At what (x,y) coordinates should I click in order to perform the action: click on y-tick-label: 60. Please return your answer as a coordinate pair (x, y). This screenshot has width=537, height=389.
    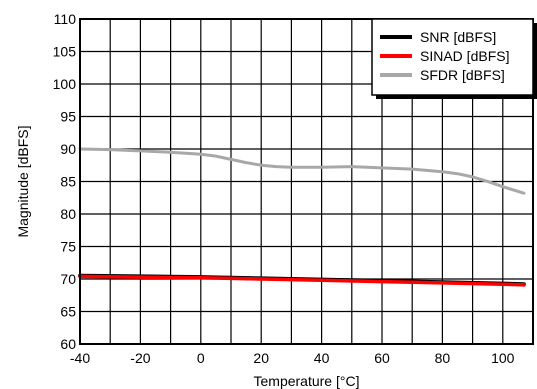
    Looking at the image, I should click on (68, 344).